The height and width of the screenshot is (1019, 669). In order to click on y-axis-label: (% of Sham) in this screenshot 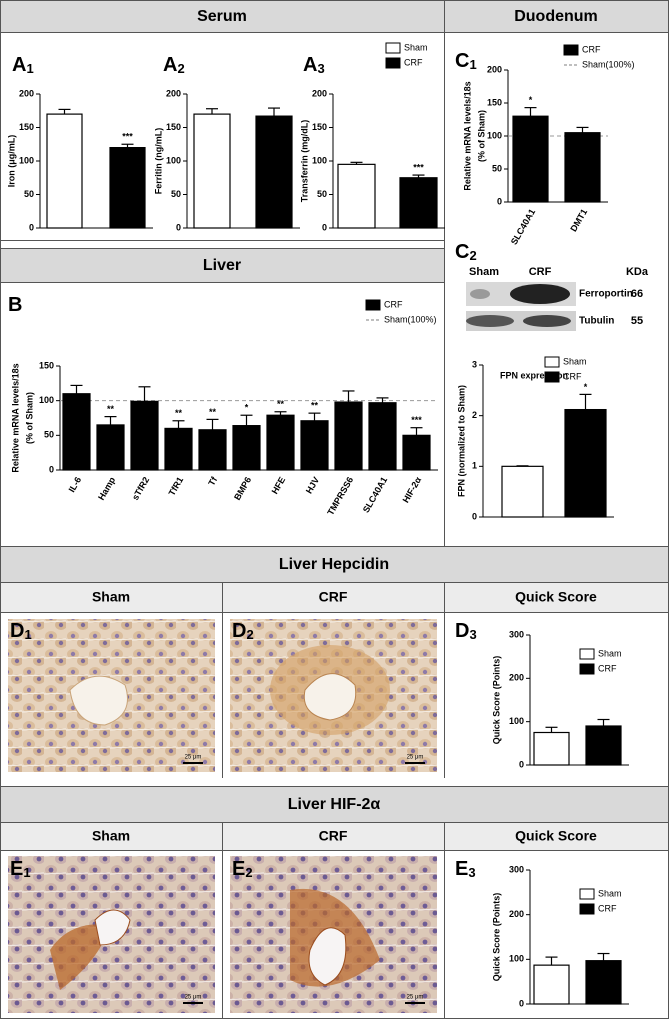, I will do `click(481, 136)`.